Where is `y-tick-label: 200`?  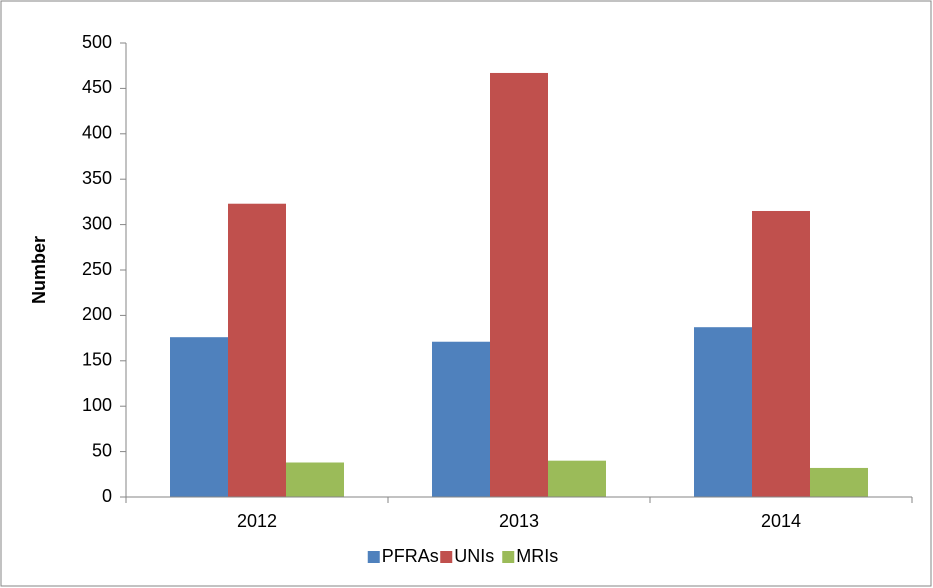 y-tick-label: 200 is located at coordinates (97, 314).